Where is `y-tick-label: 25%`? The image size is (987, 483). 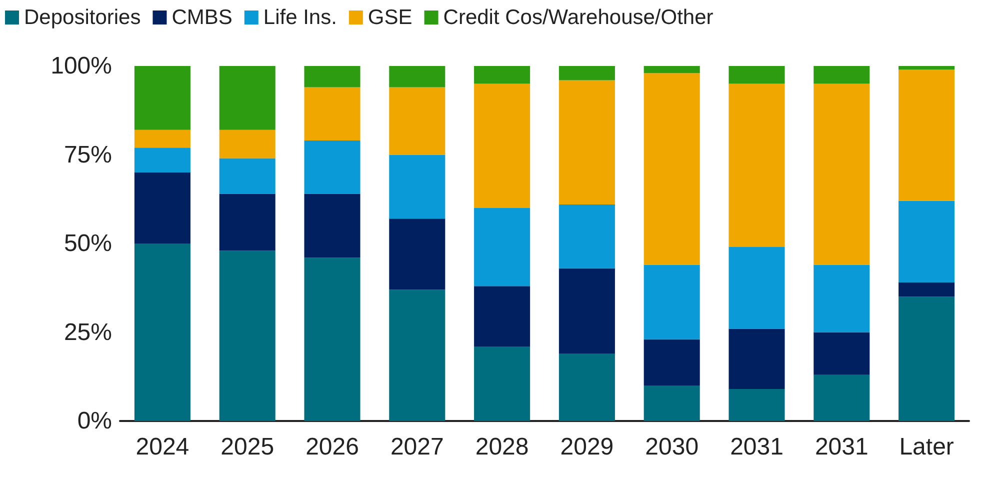
y-tick-label: 25% is located at coordinates (88, 332).